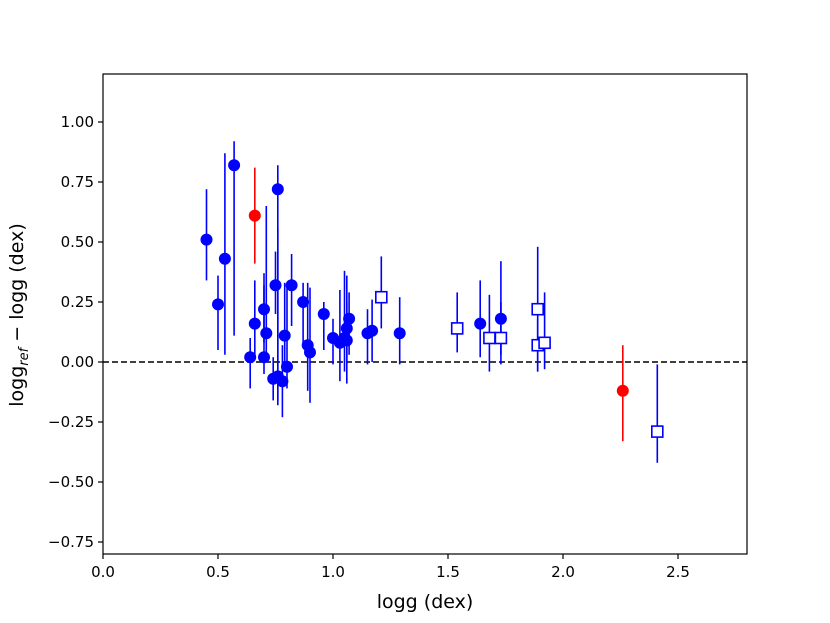  Describe the element at coordinates (71, 482) in the screenshot. I see `y-tick-label: −0.50` at that location.